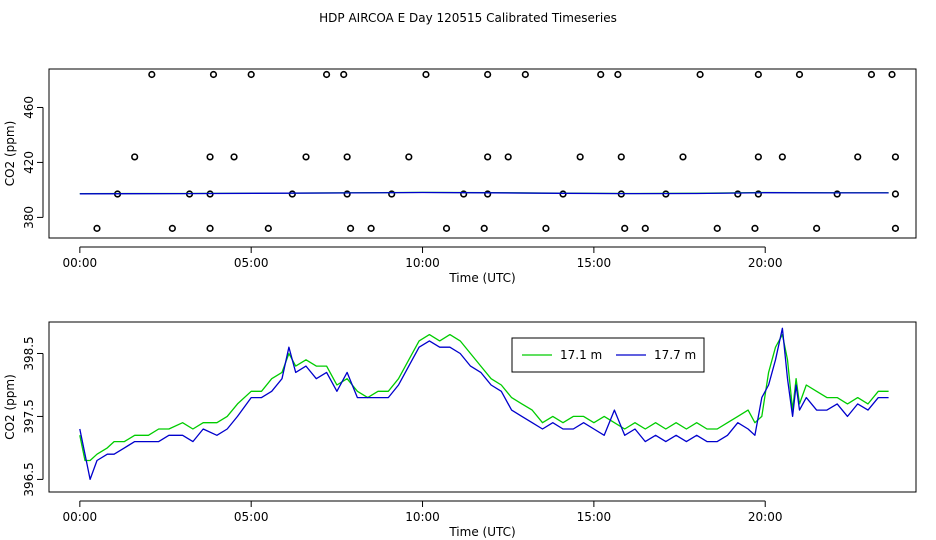  I want to click on legend-entry-label: 17.1 m, so click(581, 355).